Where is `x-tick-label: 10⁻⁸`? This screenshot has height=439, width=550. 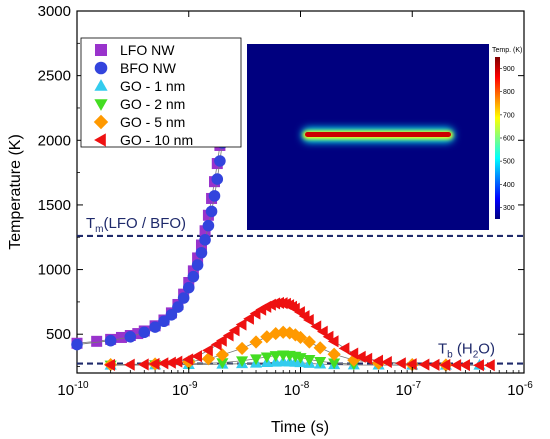
x-tick-label: 10⁻⁸ is located at coordinates (297, 389).